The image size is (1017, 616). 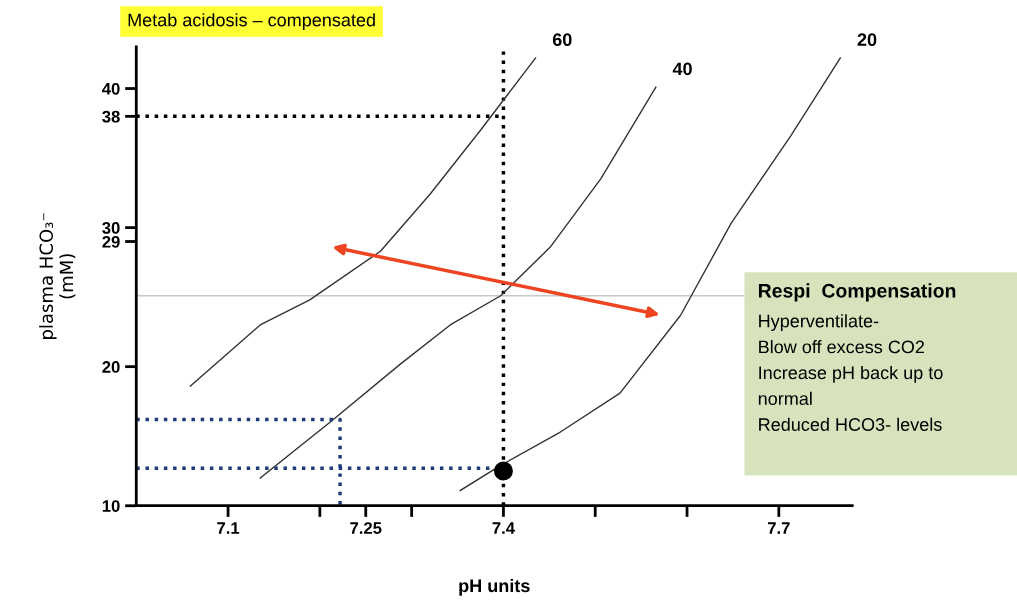 I want to click on chart-title: Metab acidosis – compensated, so click(x=251, y=21).